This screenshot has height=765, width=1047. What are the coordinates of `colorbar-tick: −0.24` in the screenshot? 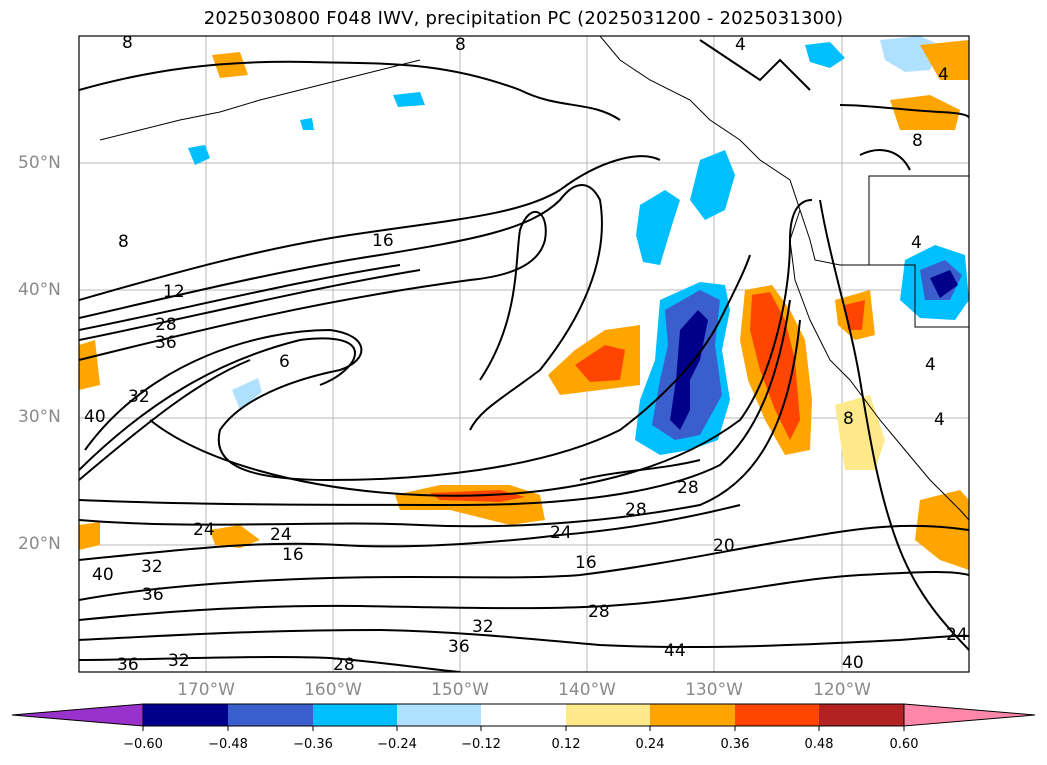 It's located at (397, 744).